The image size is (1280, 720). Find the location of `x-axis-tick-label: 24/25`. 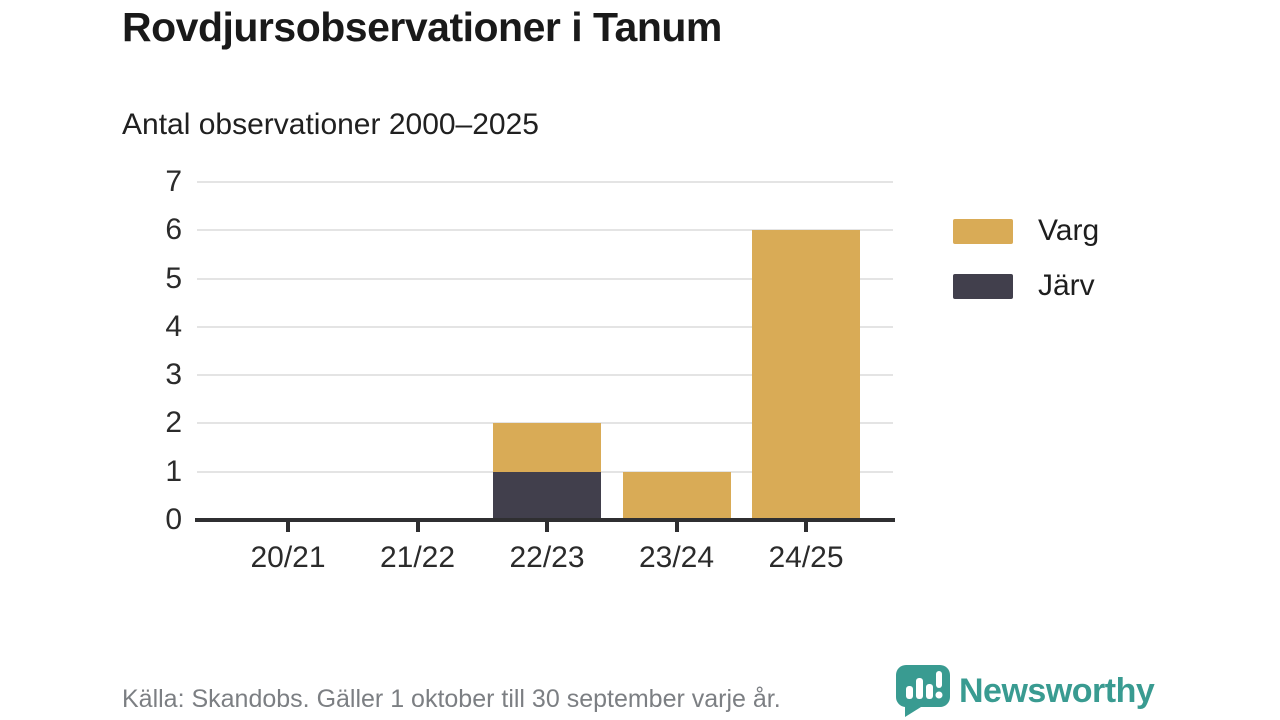

x-axis-tick-label: 24/25 is located at coordinates (806, 557).